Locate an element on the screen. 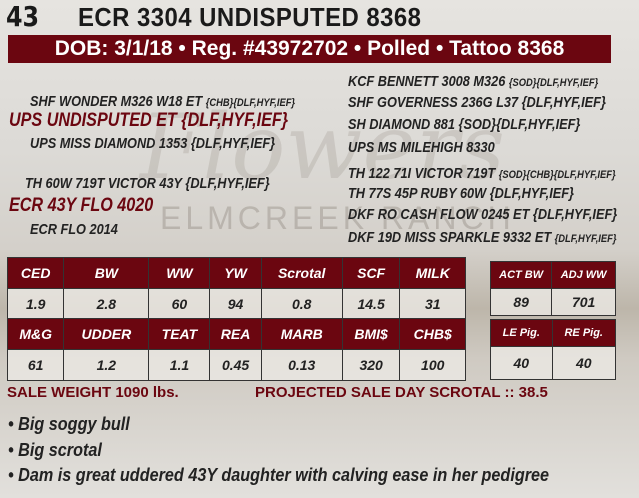  watermark-script: Flowers is located at coordinates (322, 147).